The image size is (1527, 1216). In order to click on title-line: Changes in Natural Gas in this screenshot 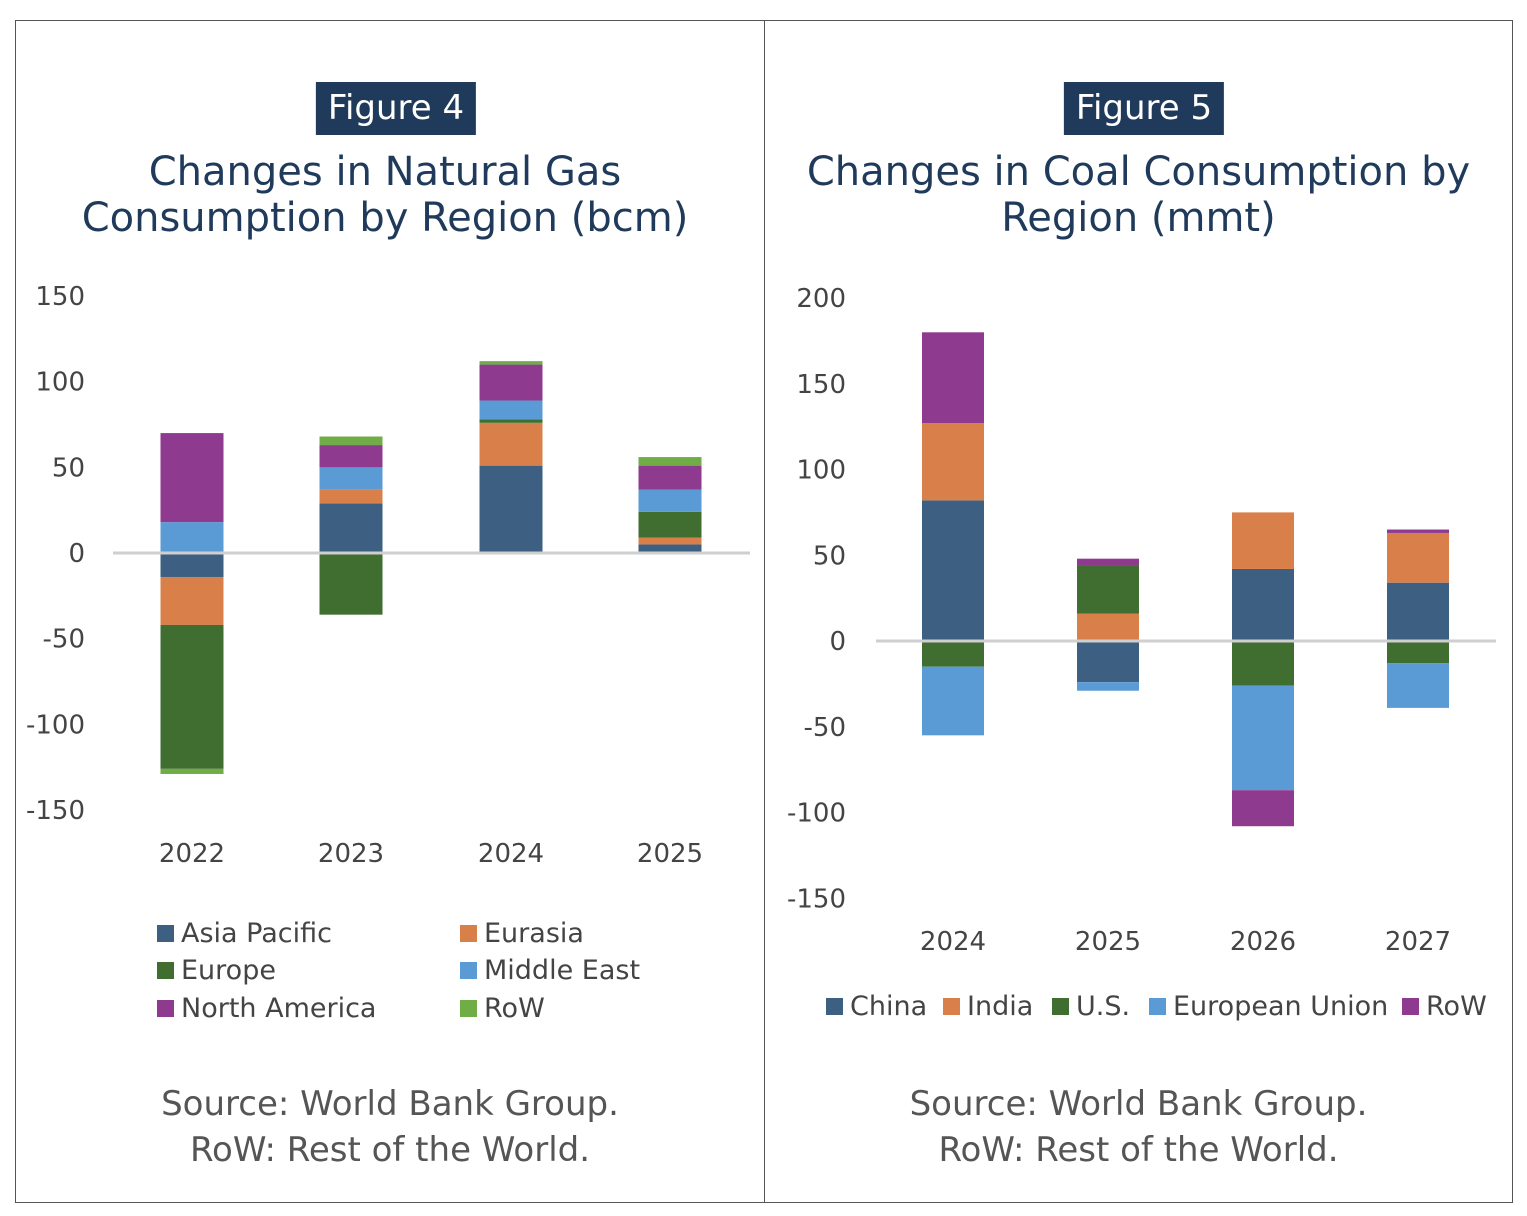, I will do `click(385, 172)`.